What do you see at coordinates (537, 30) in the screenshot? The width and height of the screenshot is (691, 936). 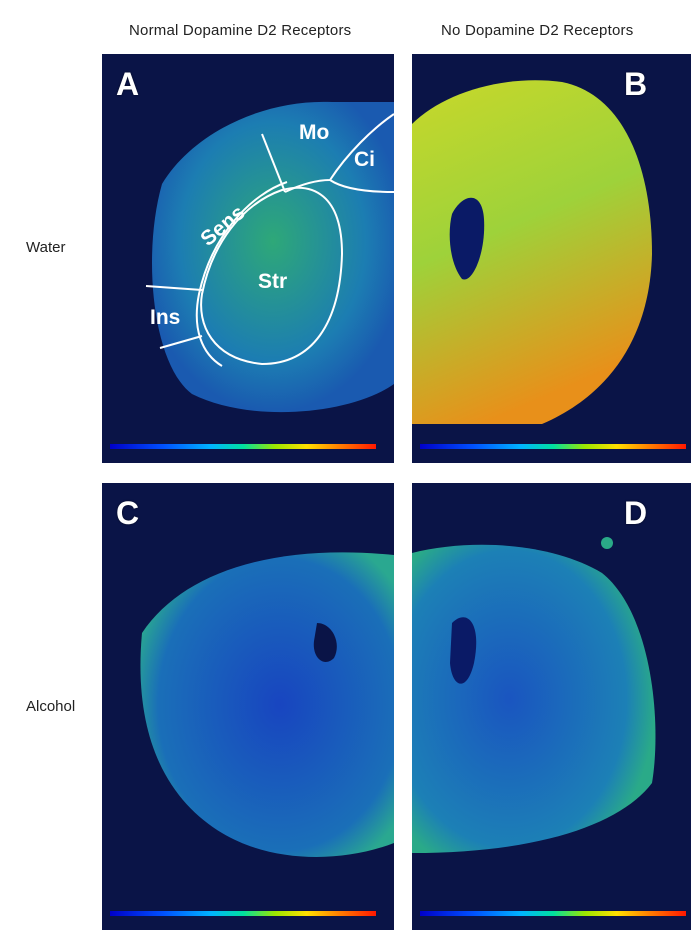 I see `column-header-no-d2: No Dopamine D2 Receptors` at bounding box center [537, 30].